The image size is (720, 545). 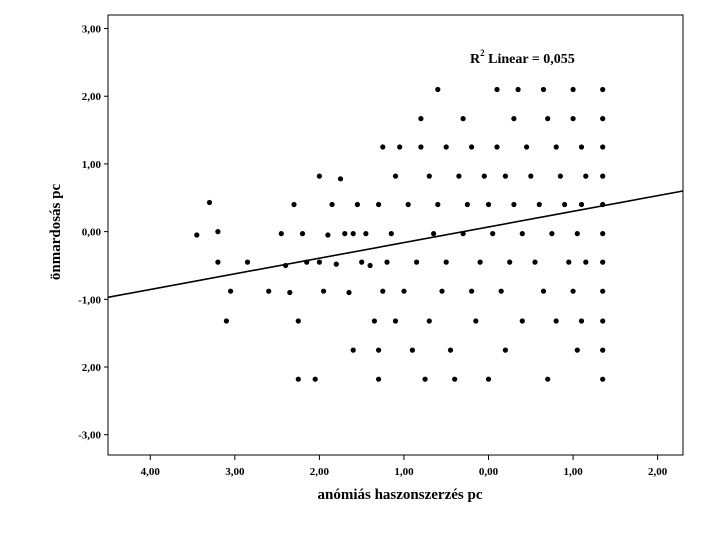 What do you see at coordinates (489, 472) in the screenshot?
I see `x-tick-label: 0,00` at bounding box center [489, 472].